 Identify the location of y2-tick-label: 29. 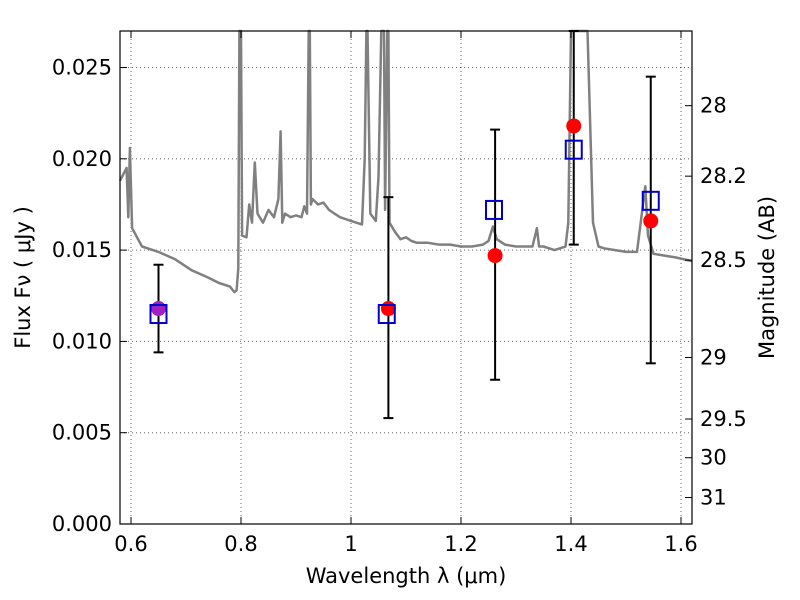
(713, 357).